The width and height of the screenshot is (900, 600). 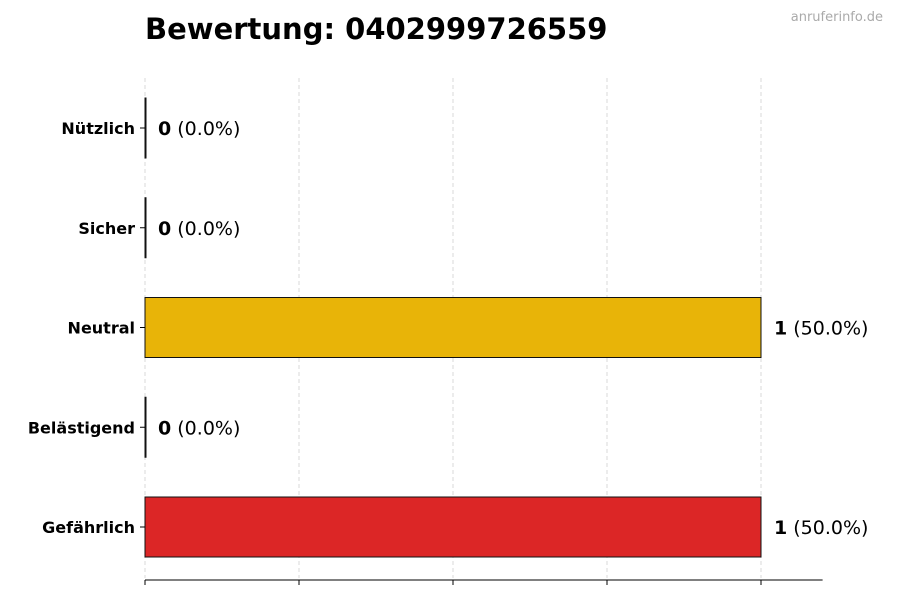 I want to click on bar-neutral, so click(x=453, y=327).